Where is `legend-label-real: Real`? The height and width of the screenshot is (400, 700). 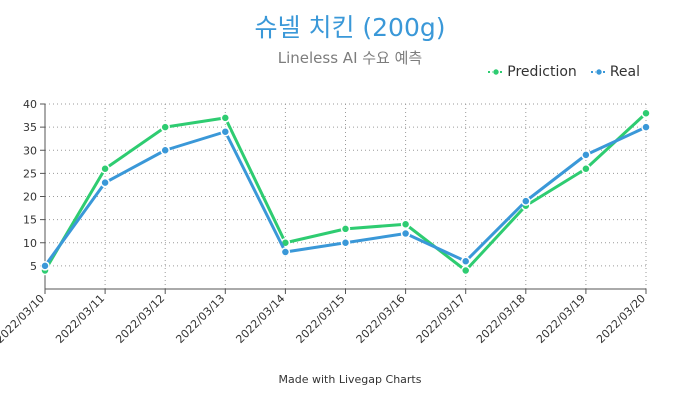
legend-label-real: Real is located at coordinates (624, 72).